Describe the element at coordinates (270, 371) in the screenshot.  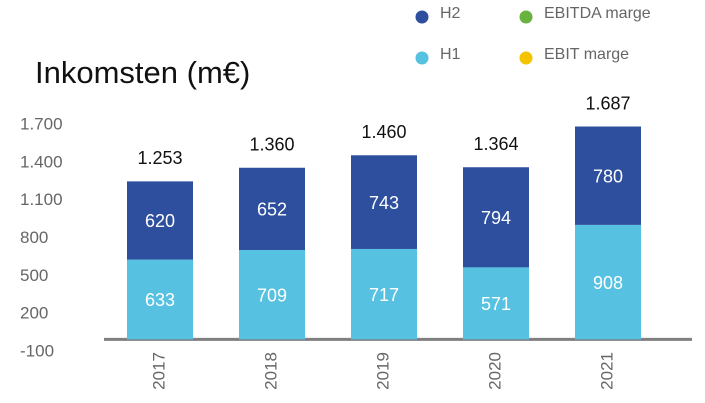
I see `x-tick-label: 2018` at that location.